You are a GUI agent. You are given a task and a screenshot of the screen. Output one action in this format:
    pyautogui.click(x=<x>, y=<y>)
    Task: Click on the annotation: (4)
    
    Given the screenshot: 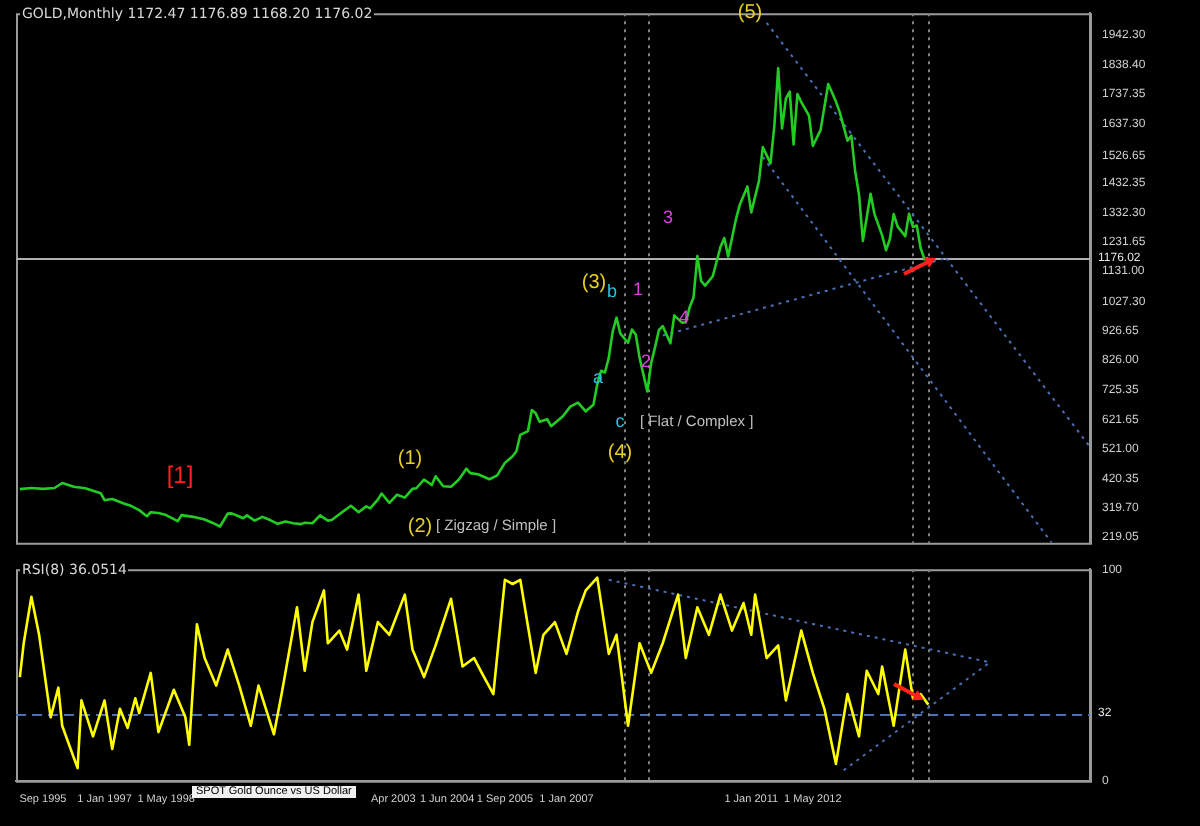 What is the action you would take?
    pyautogui.click(x=620, y=452)
    